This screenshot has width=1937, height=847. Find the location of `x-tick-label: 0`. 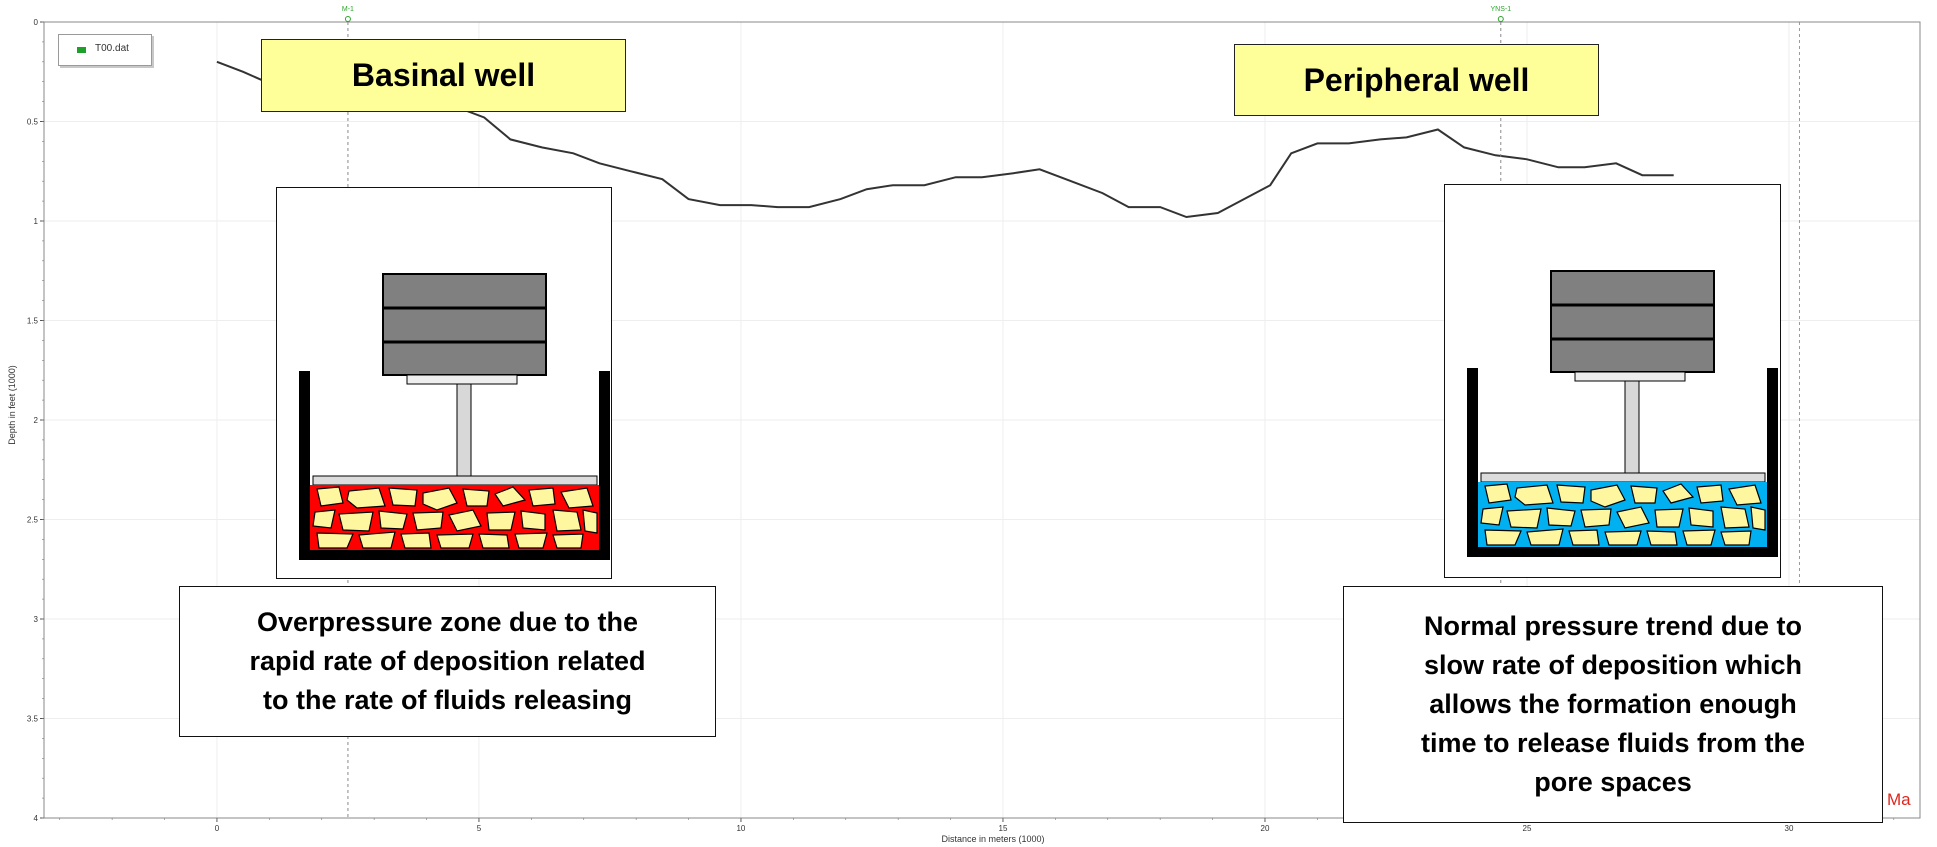

x-tick-label: 0 is located at coordinates (217, 828).